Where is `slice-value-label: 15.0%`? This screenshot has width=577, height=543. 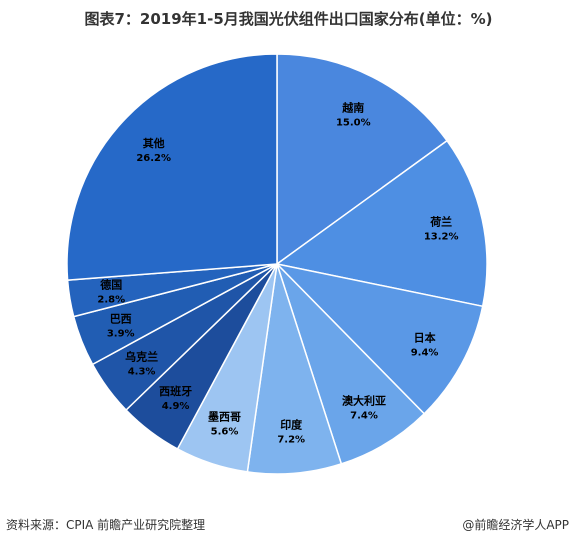
slice-value-label: 15.0% is located at coordinates (353, 122).